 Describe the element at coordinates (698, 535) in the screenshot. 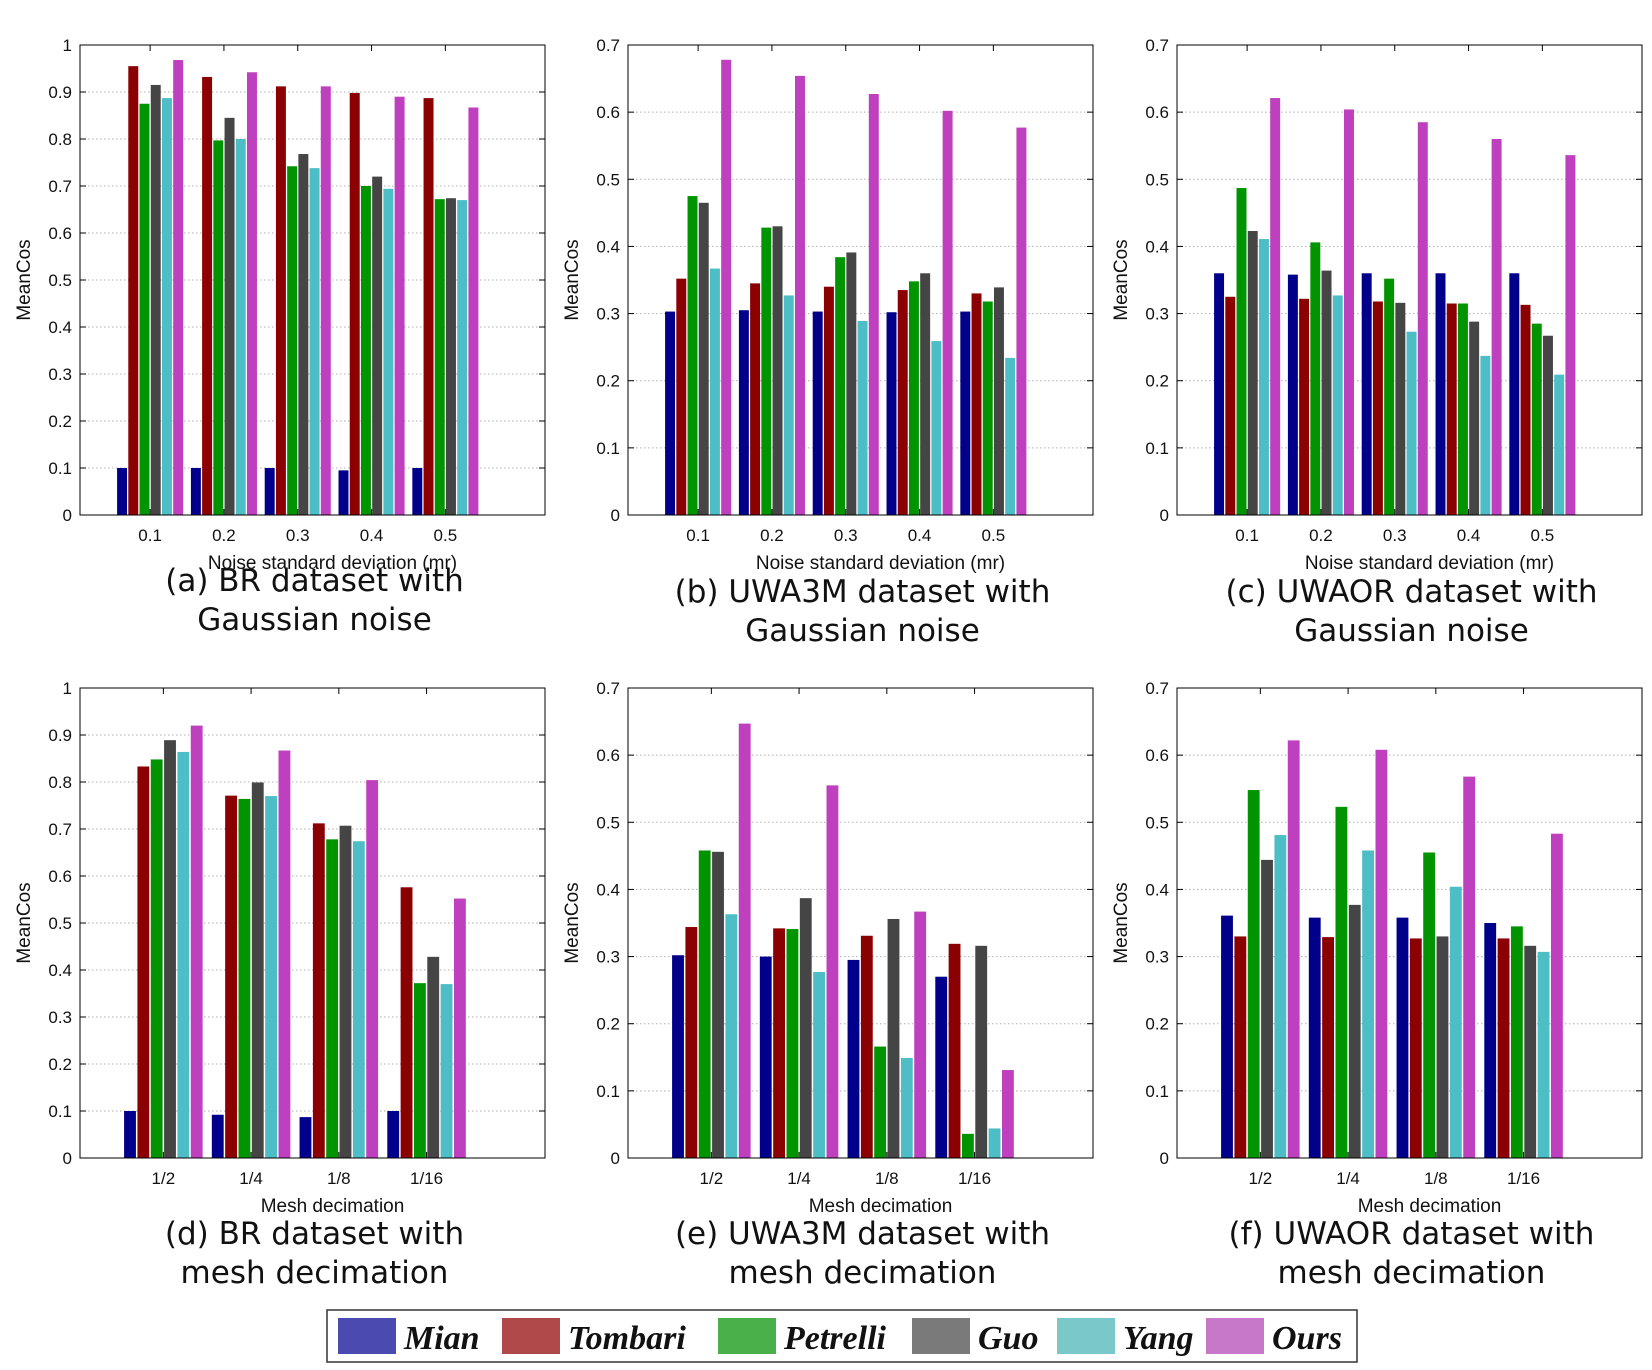

I see `x-tick-label: 0.1` at that location.